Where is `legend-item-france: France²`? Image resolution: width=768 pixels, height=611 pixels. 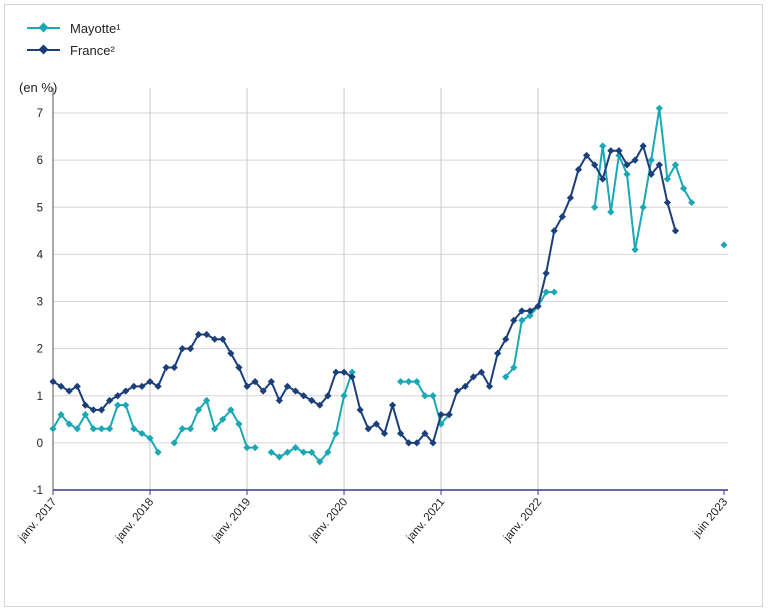
legend-item-france: France² is located at coordinates (71, 50).